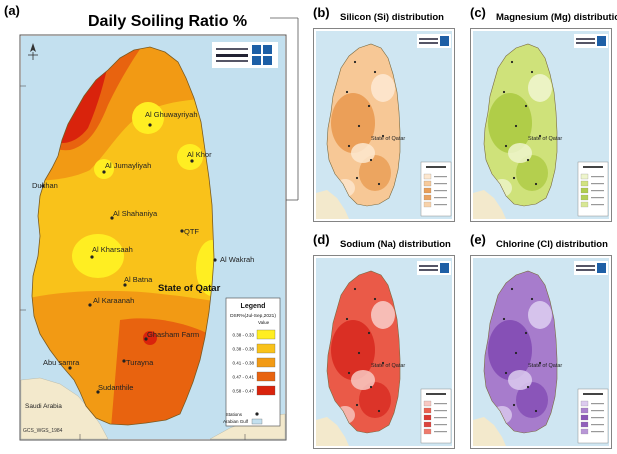 This screenshot has height=454, width=617. I want to click on place-label: Al Khor, so click(199, 154).